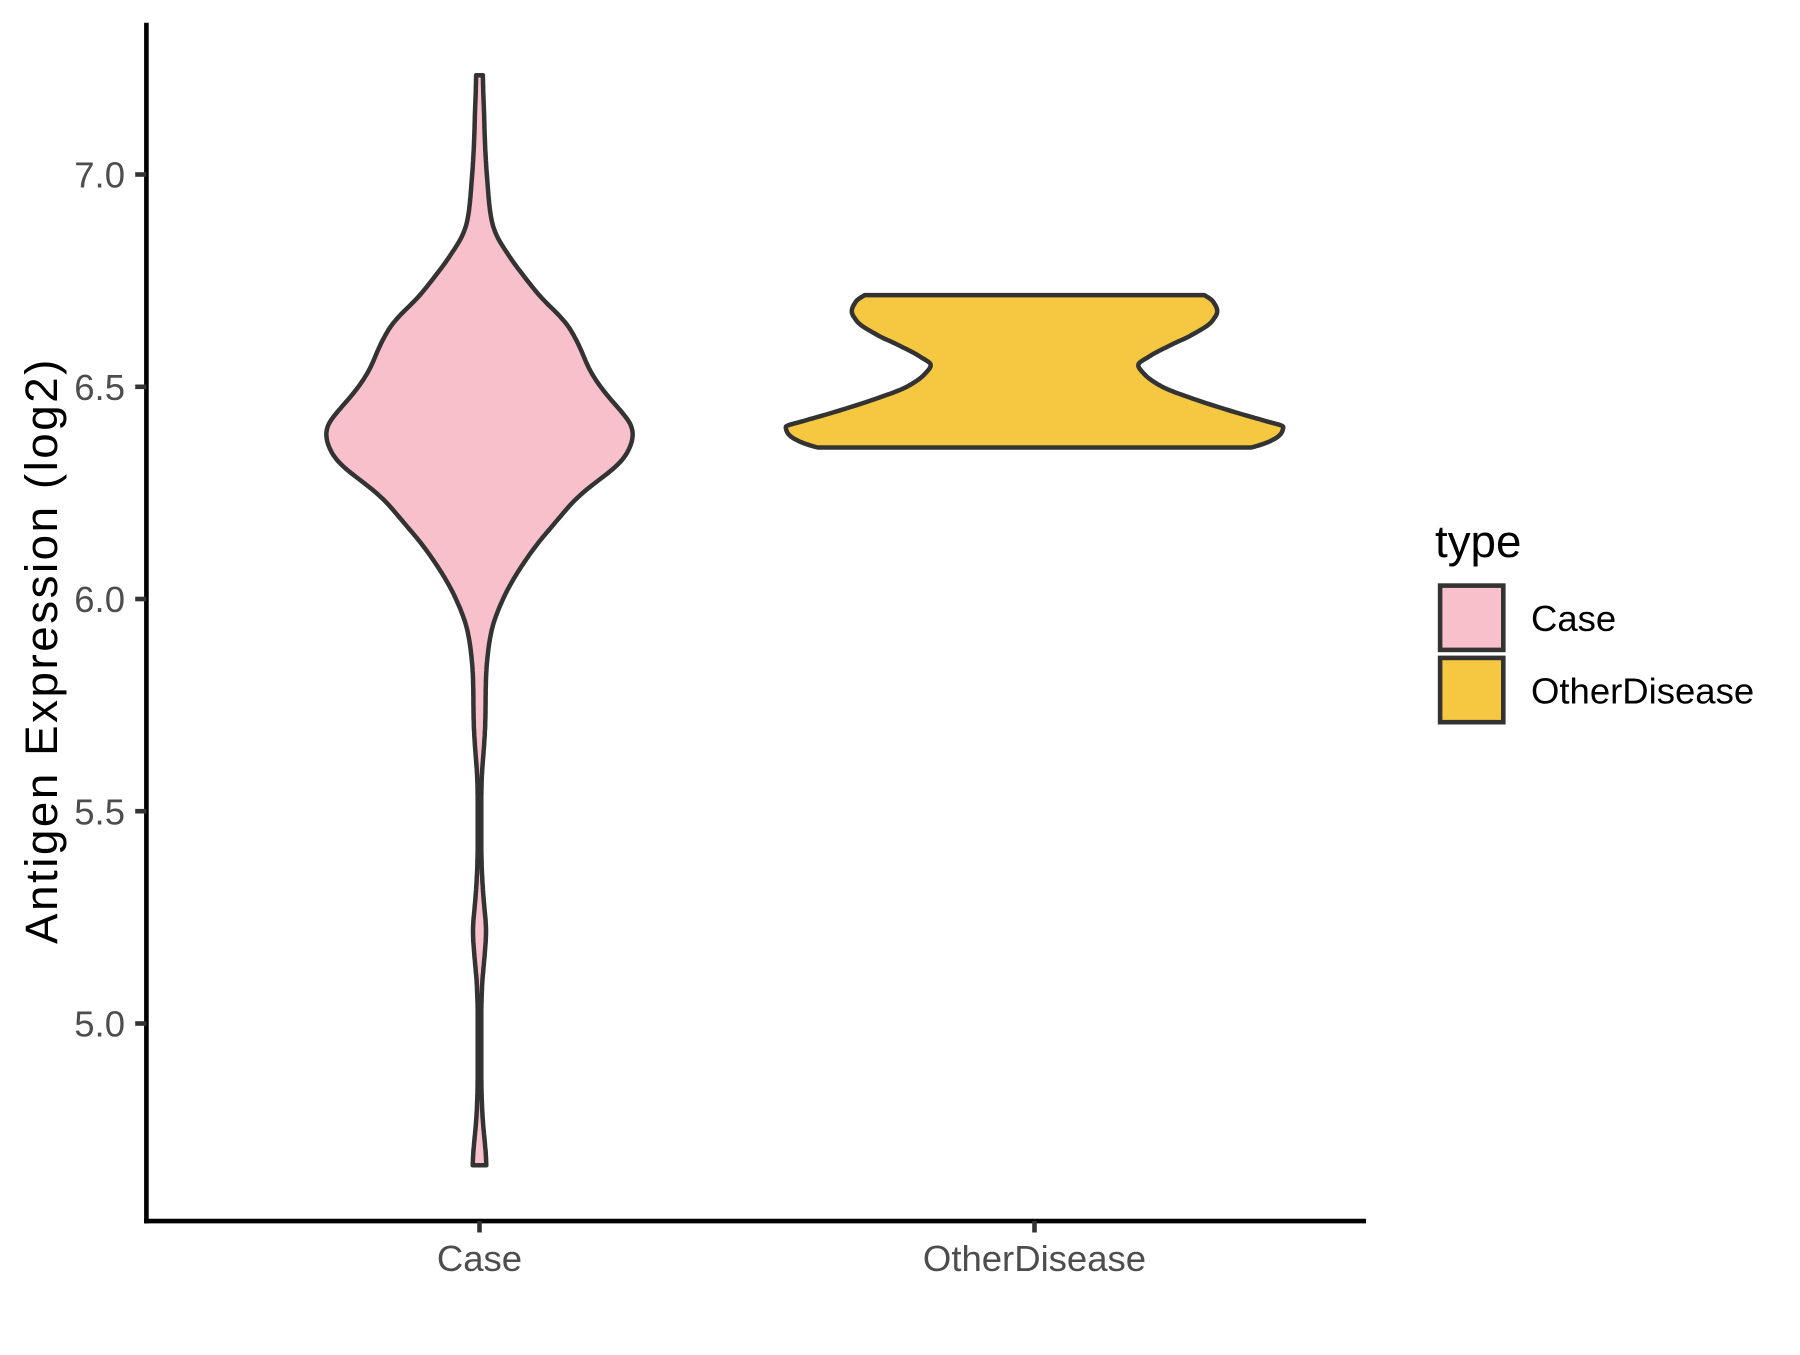  Describe the element at coordinates (99, 1024) in the screenshot. I see `svg-text: 5.0` at that location.